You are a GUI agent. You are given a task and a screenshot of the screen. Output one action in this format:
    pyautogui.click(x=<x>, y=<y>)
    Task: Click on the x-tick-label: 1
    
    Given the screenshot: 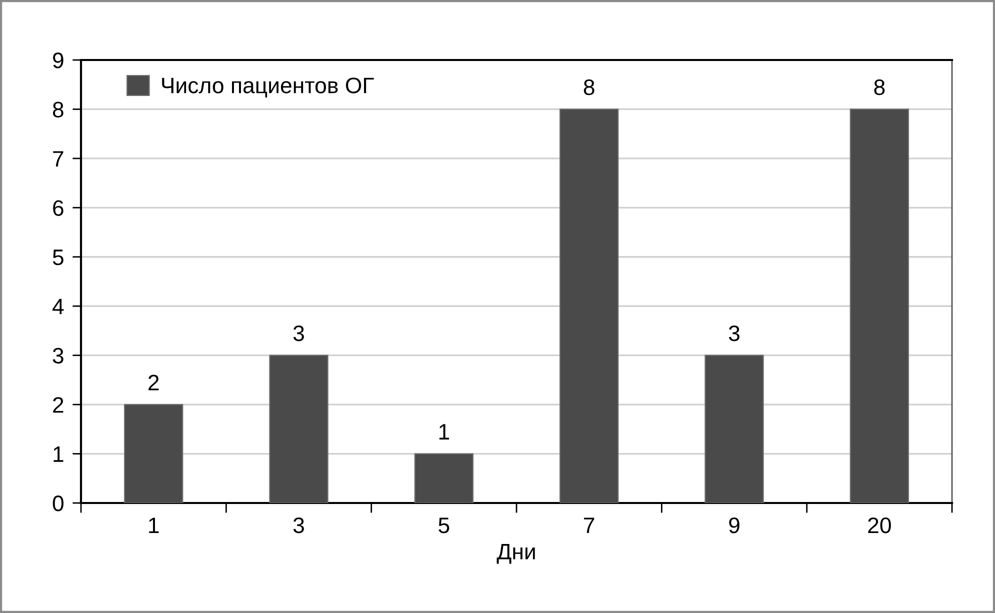 What is the action you would take?
    pyautogui.click(x=154, y=525)
    